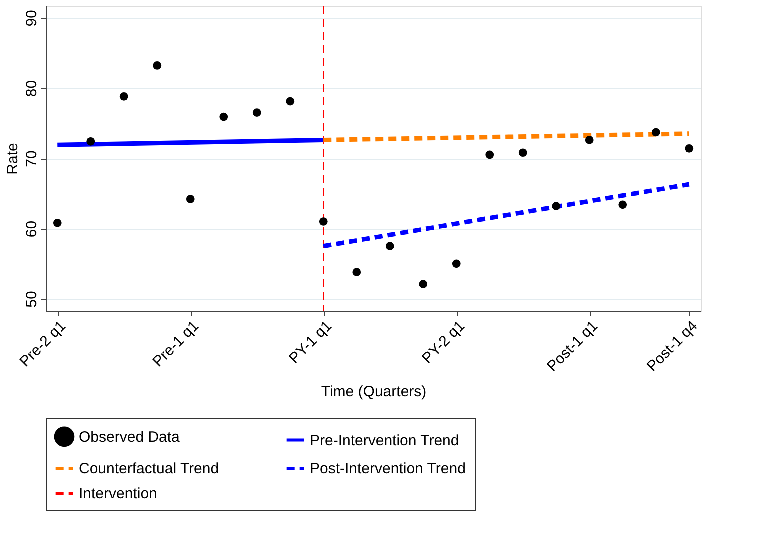 The image size is (757, 552). Describe the element at coordinates (32, 229) in the screenshot. I see `y-tick-label: 60` at that location.